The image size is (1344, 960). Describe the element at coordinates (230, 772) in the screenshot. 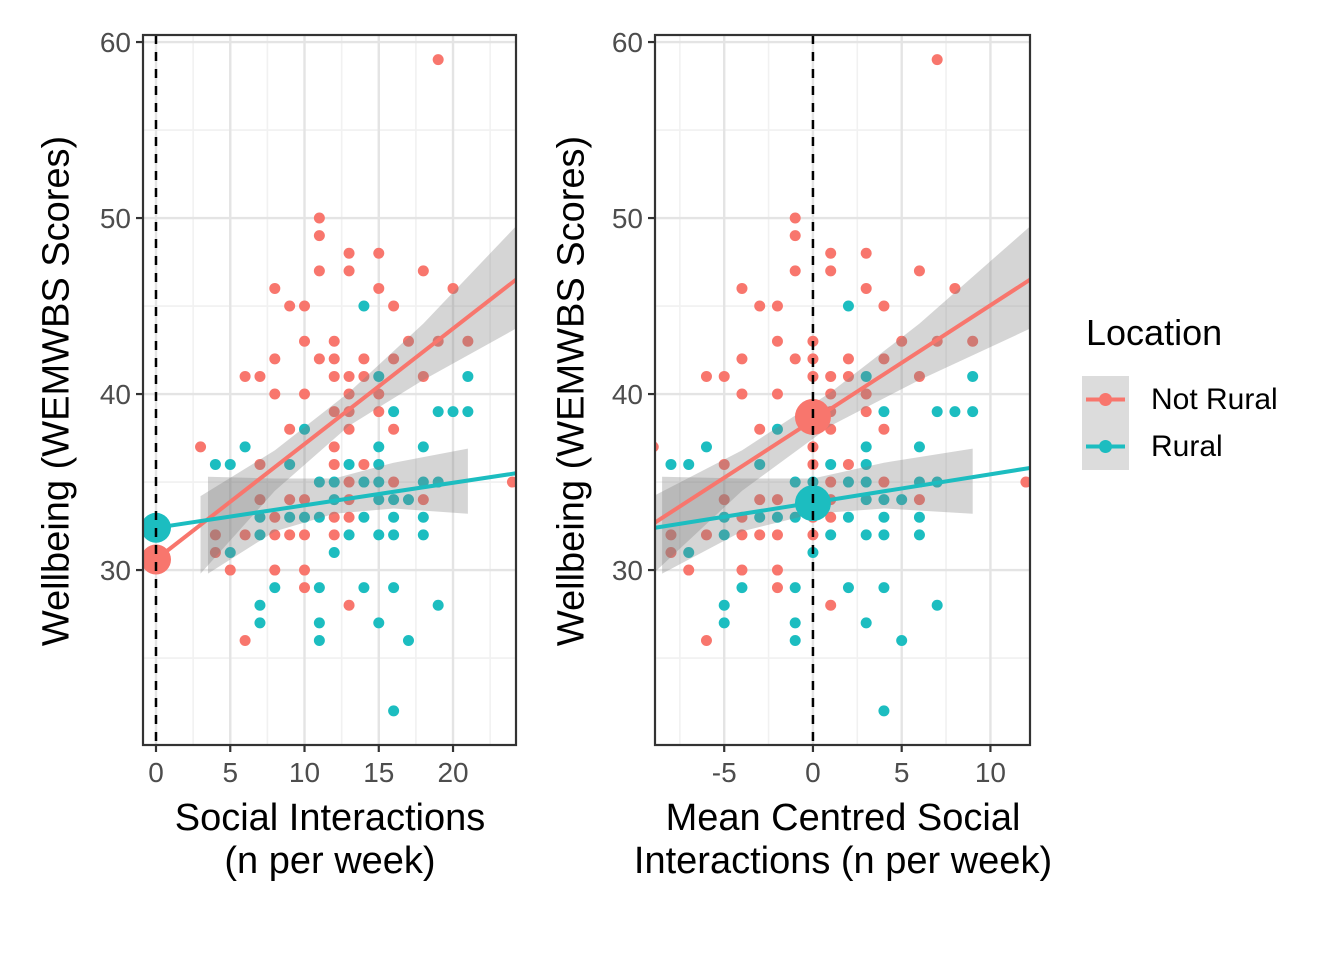

I see `x-tick-label: 5` at that location.